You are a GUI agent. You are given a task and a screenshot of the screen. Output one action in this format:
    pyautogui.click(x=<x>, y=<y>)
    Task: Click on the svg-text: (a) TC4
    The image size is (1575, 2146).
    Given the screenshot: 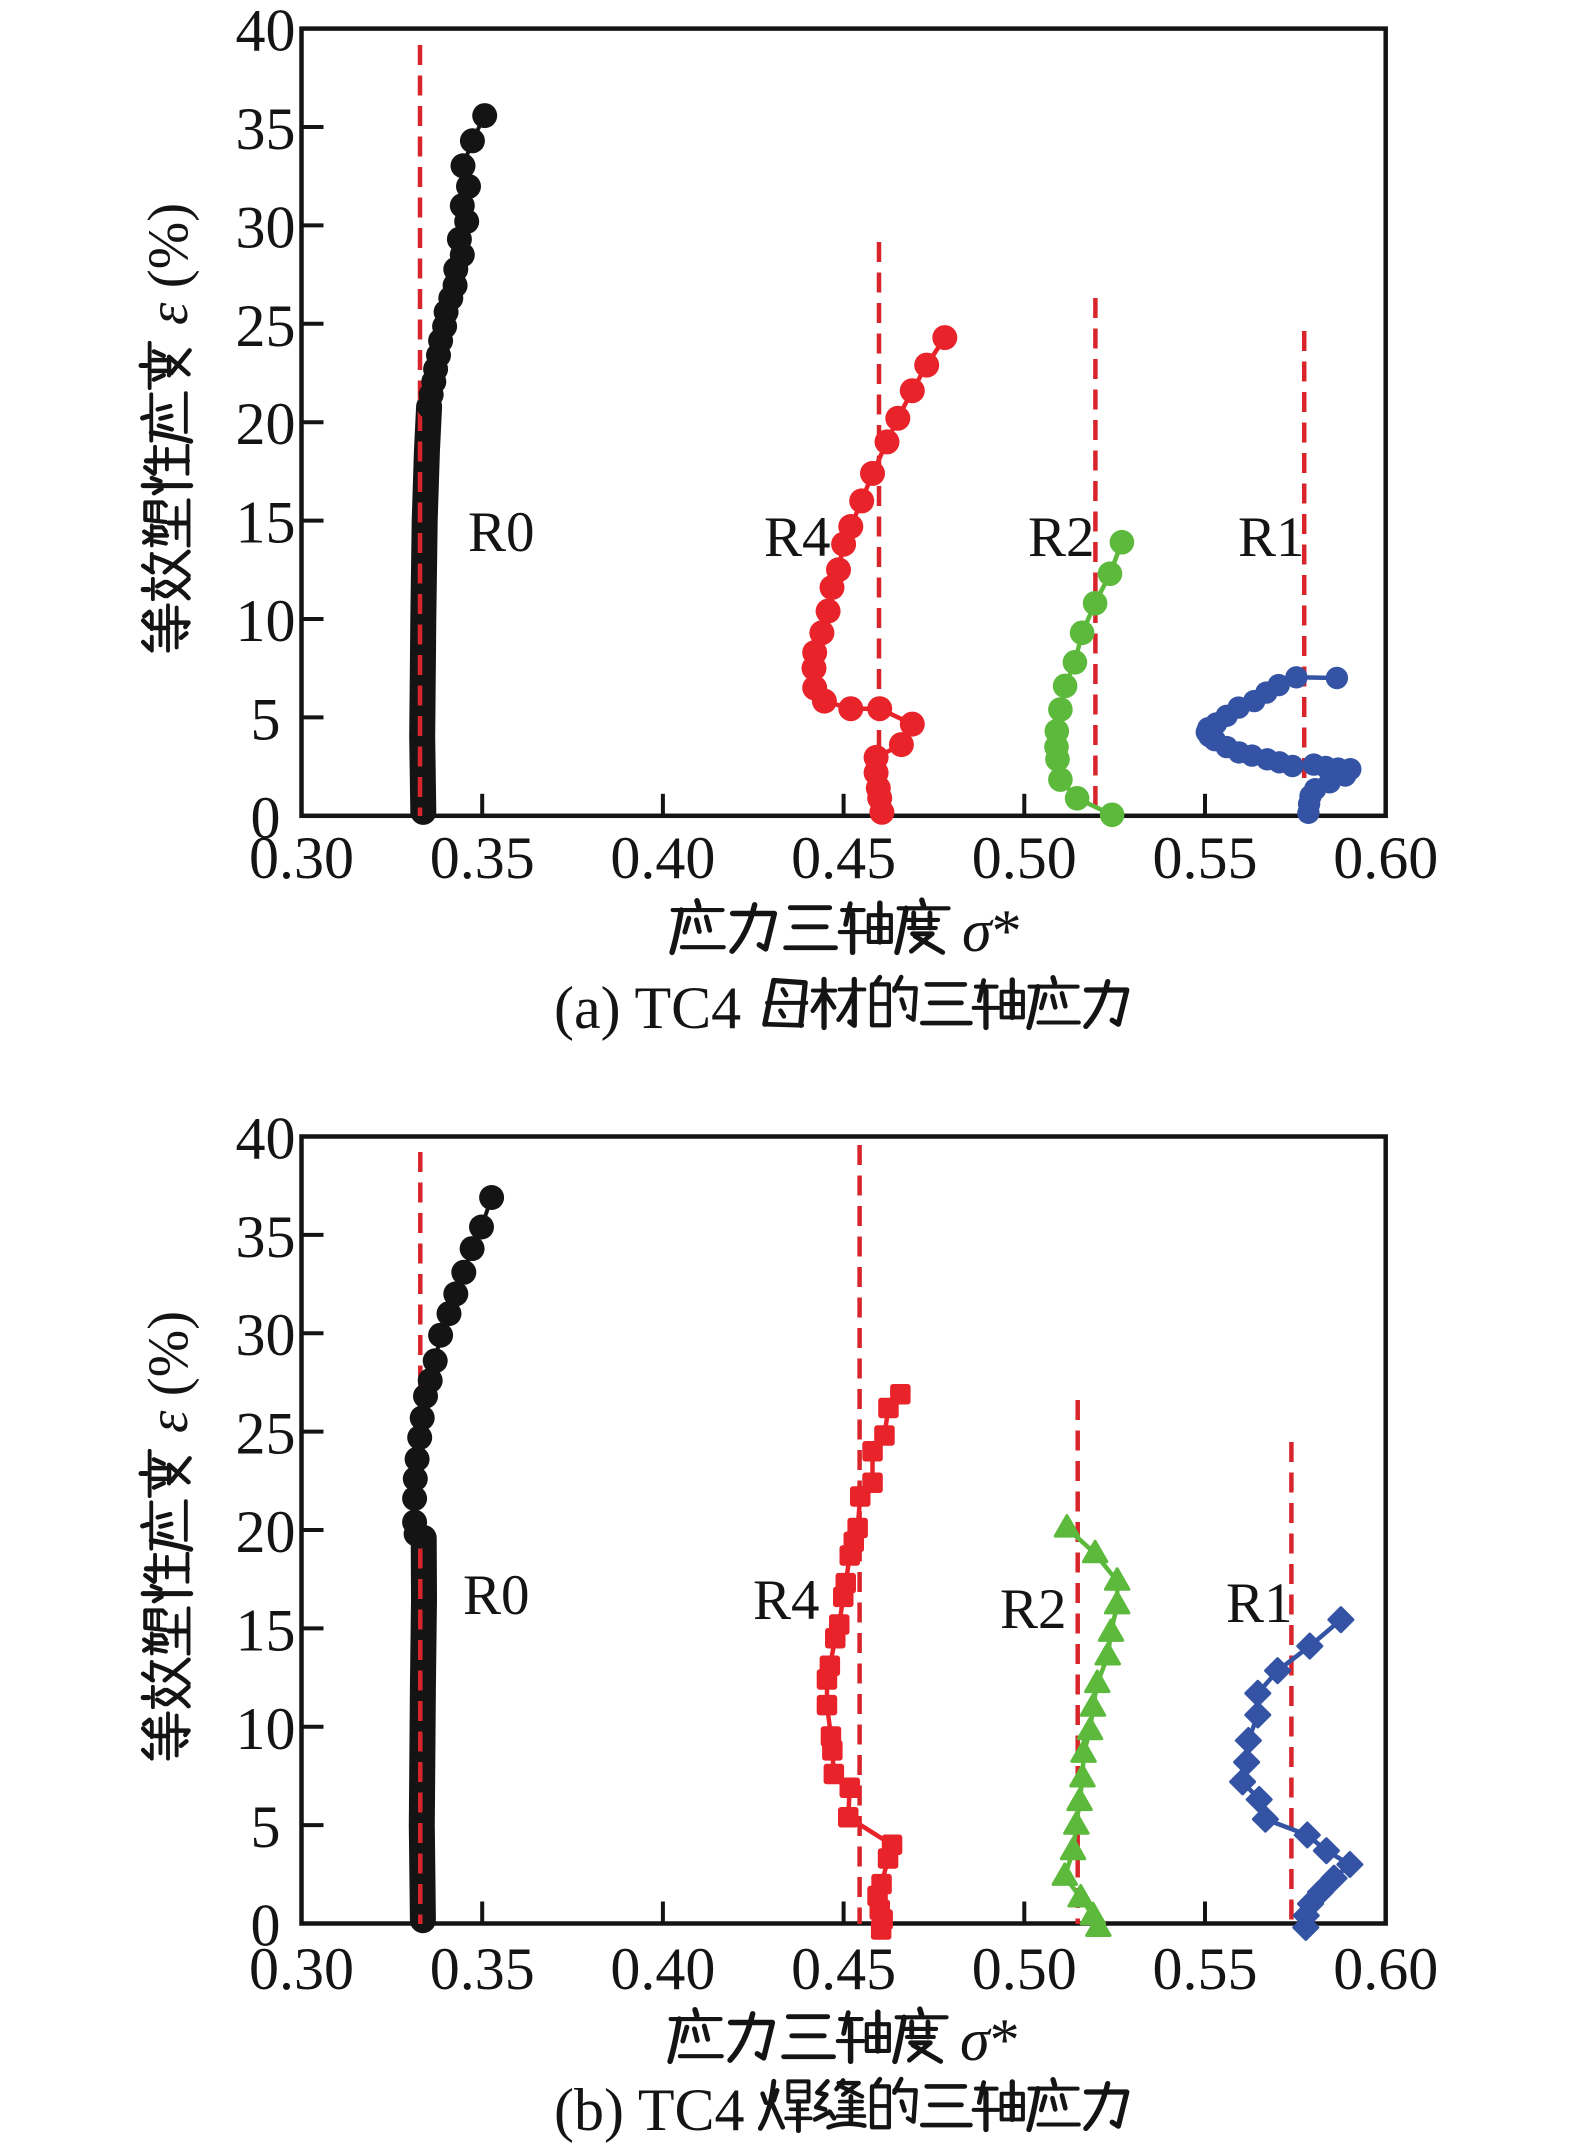 What is the action you would take?
    pyautogui.click(x=647, y=1008)
    